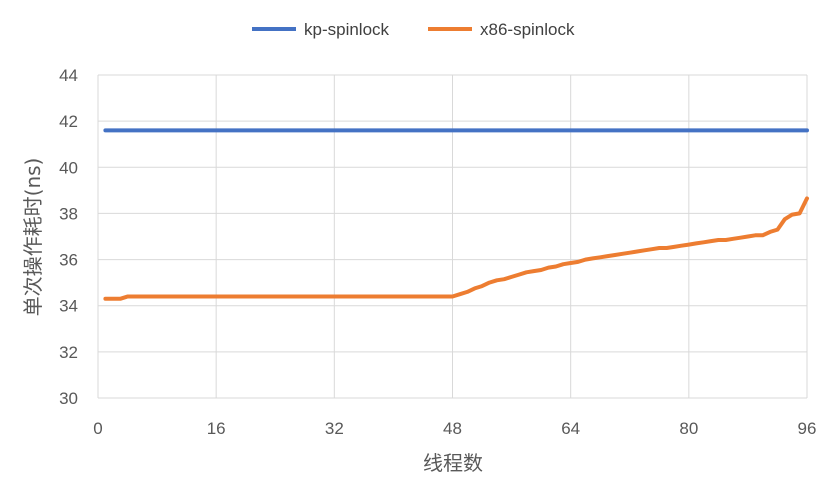  I want to click on x-axis-title: 线程数, so click(453, 463).